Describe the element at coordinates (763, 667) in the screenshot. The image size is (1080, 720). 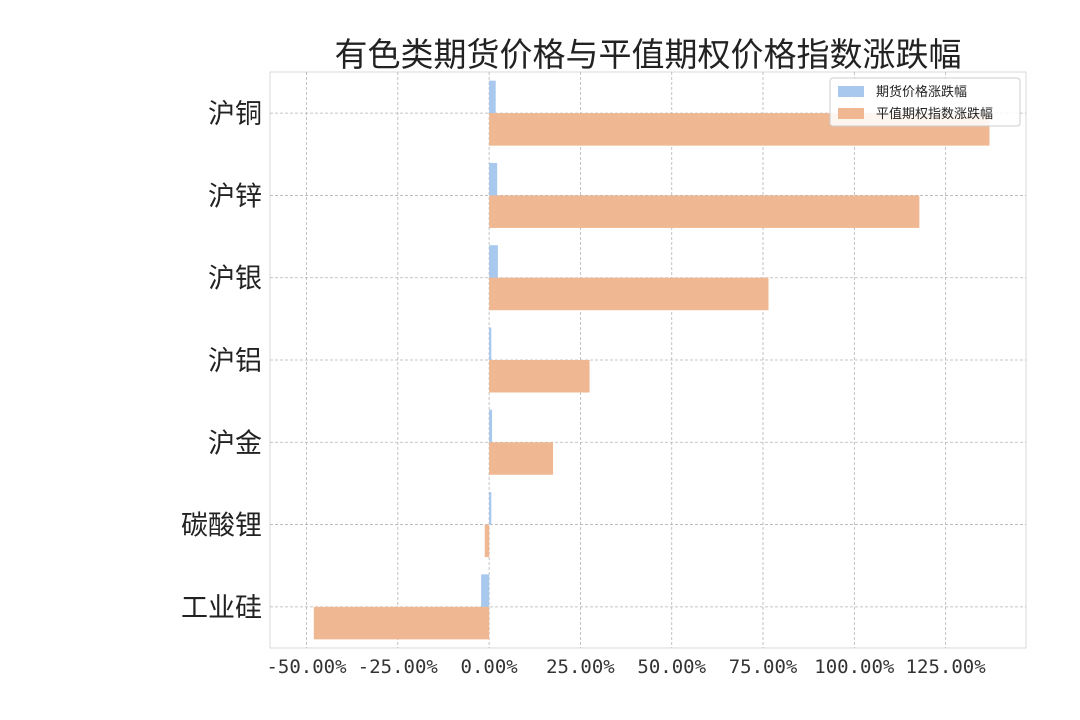
I see `x-tick-label: 75.00%` at that location.